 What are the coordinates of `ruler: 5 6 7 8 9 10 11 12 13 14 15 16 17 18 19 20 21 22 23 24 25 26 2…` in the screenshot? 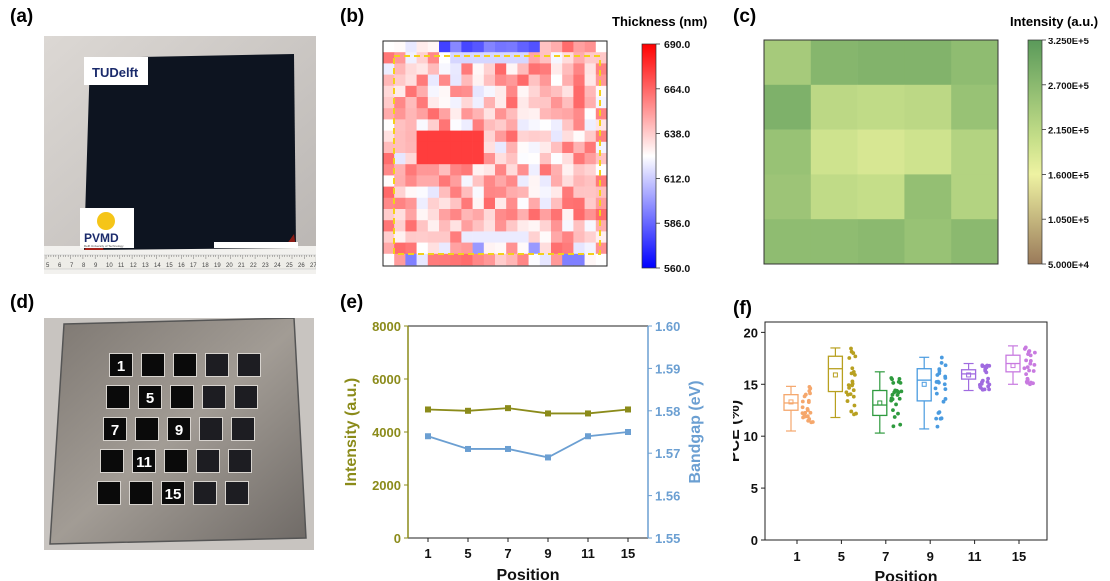 It's located at (180, 262).